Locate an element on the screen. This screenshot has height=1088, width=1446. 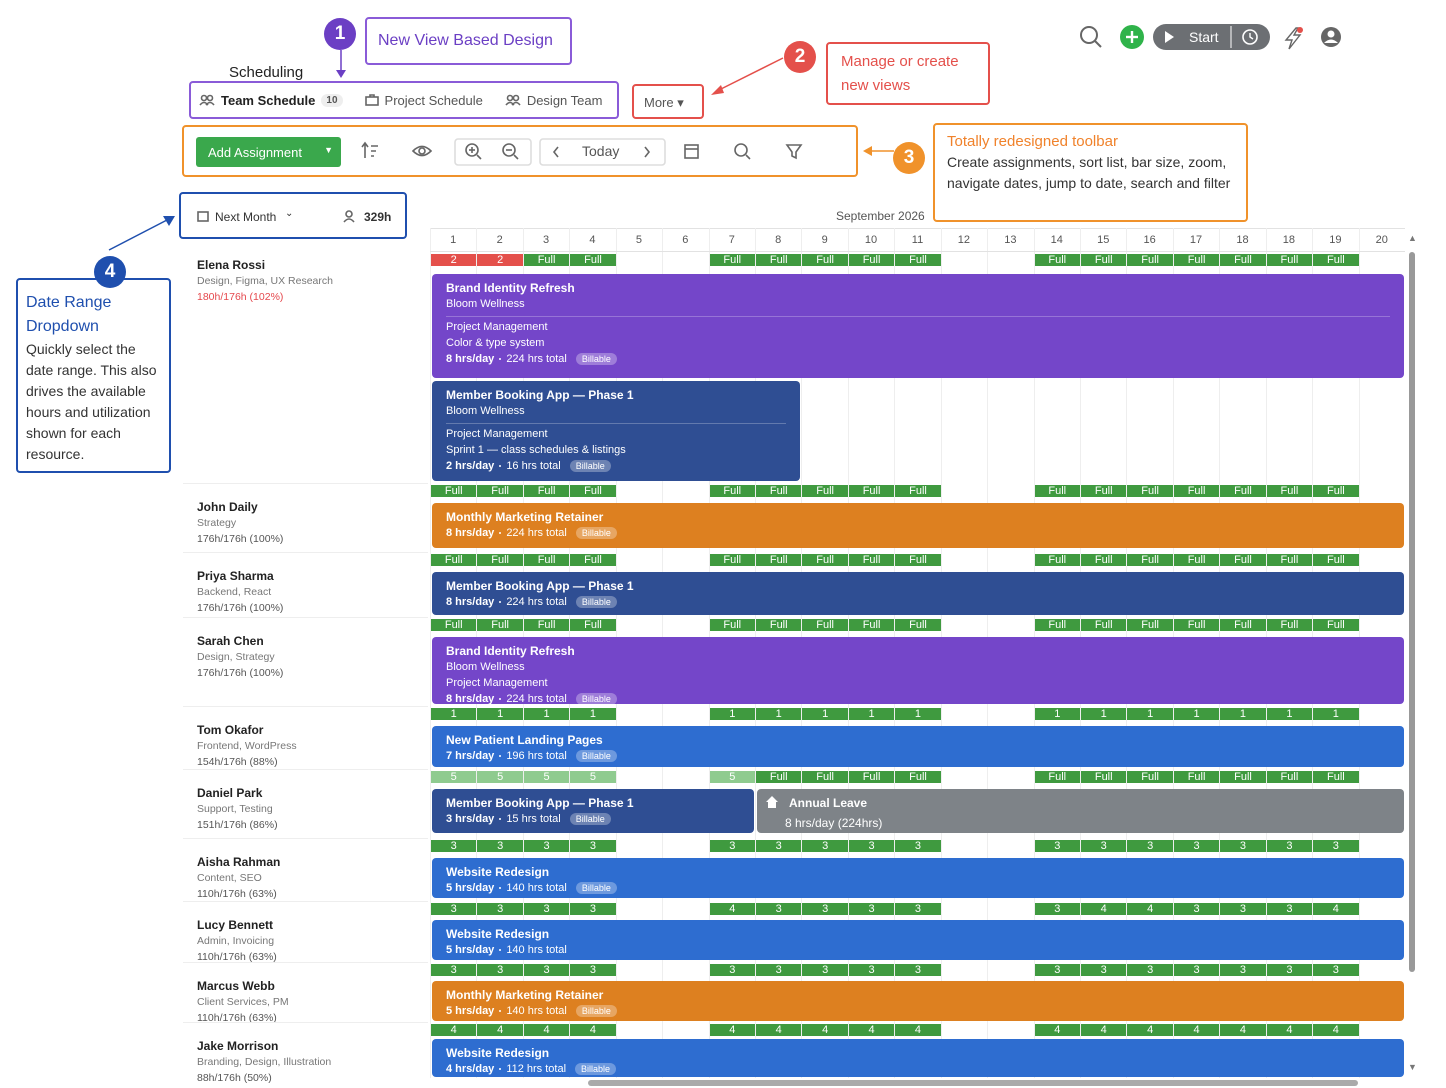
day-label: 20 is located at coordinates (1381, 240).